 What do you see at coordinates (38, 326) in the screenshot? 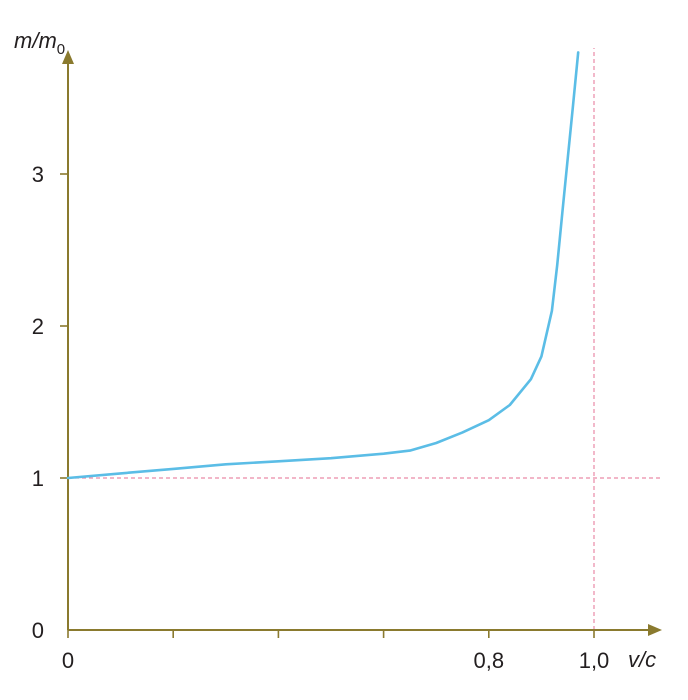
I see `y-tick-label: 2` at bounding box center [38, 326].